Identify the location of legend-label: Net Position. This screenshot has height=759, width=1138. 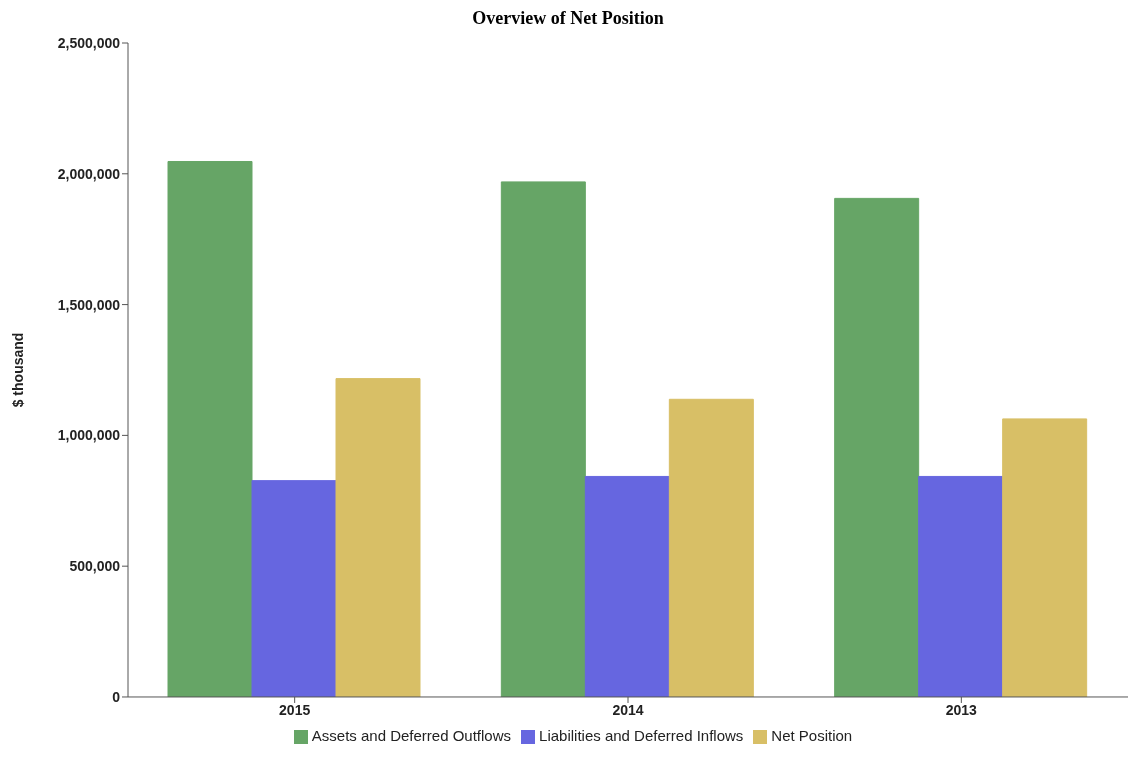
(812, 735).